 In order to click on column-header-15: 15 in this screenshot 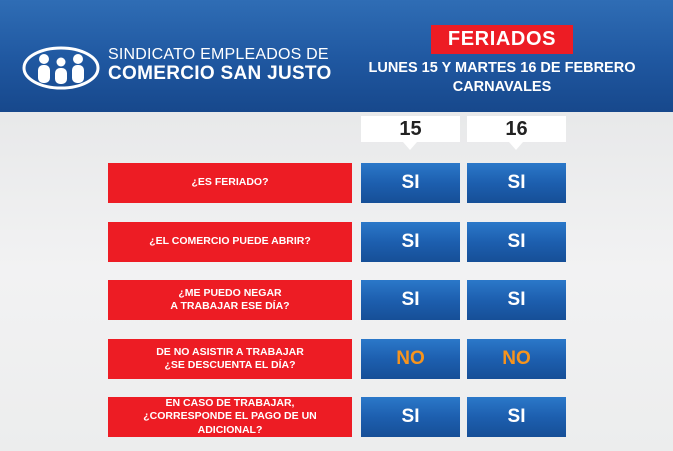, I will do `click(410, 133)`.